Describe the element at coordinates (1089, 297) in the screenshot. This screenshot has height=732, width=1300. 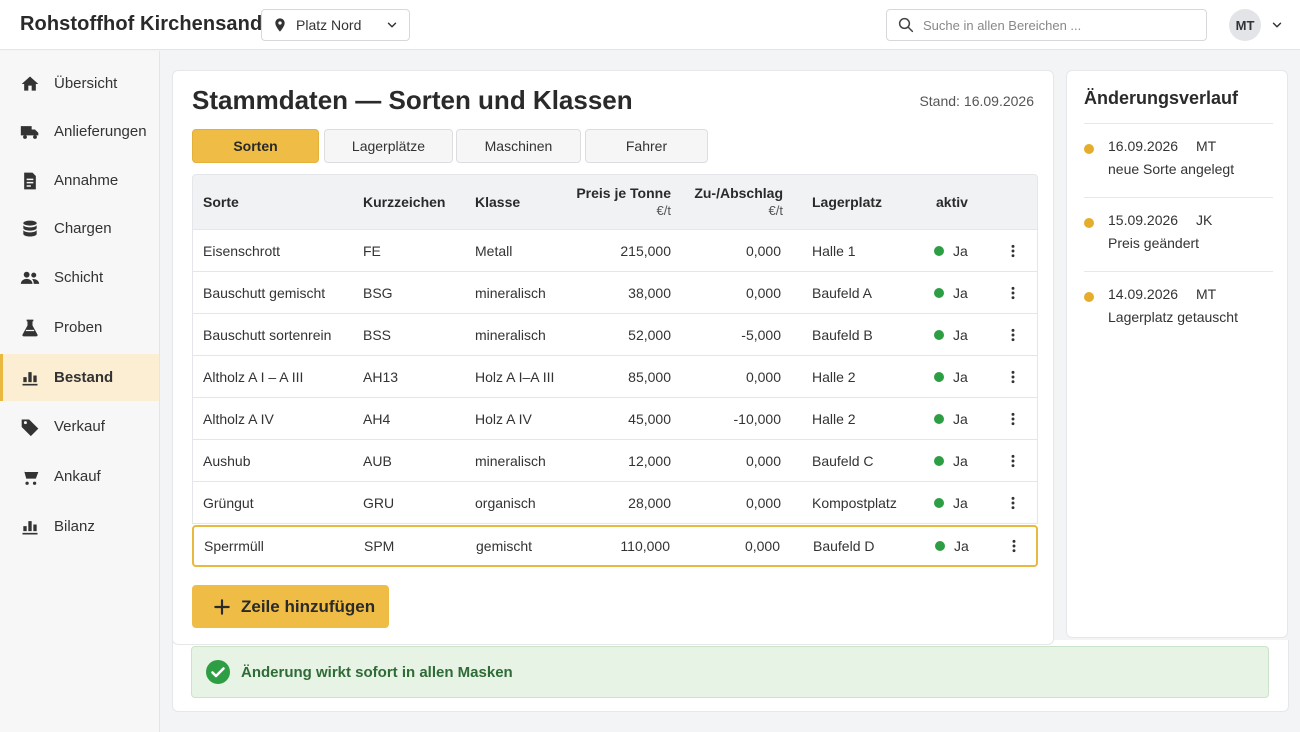
I see `history-bullet` at that location.